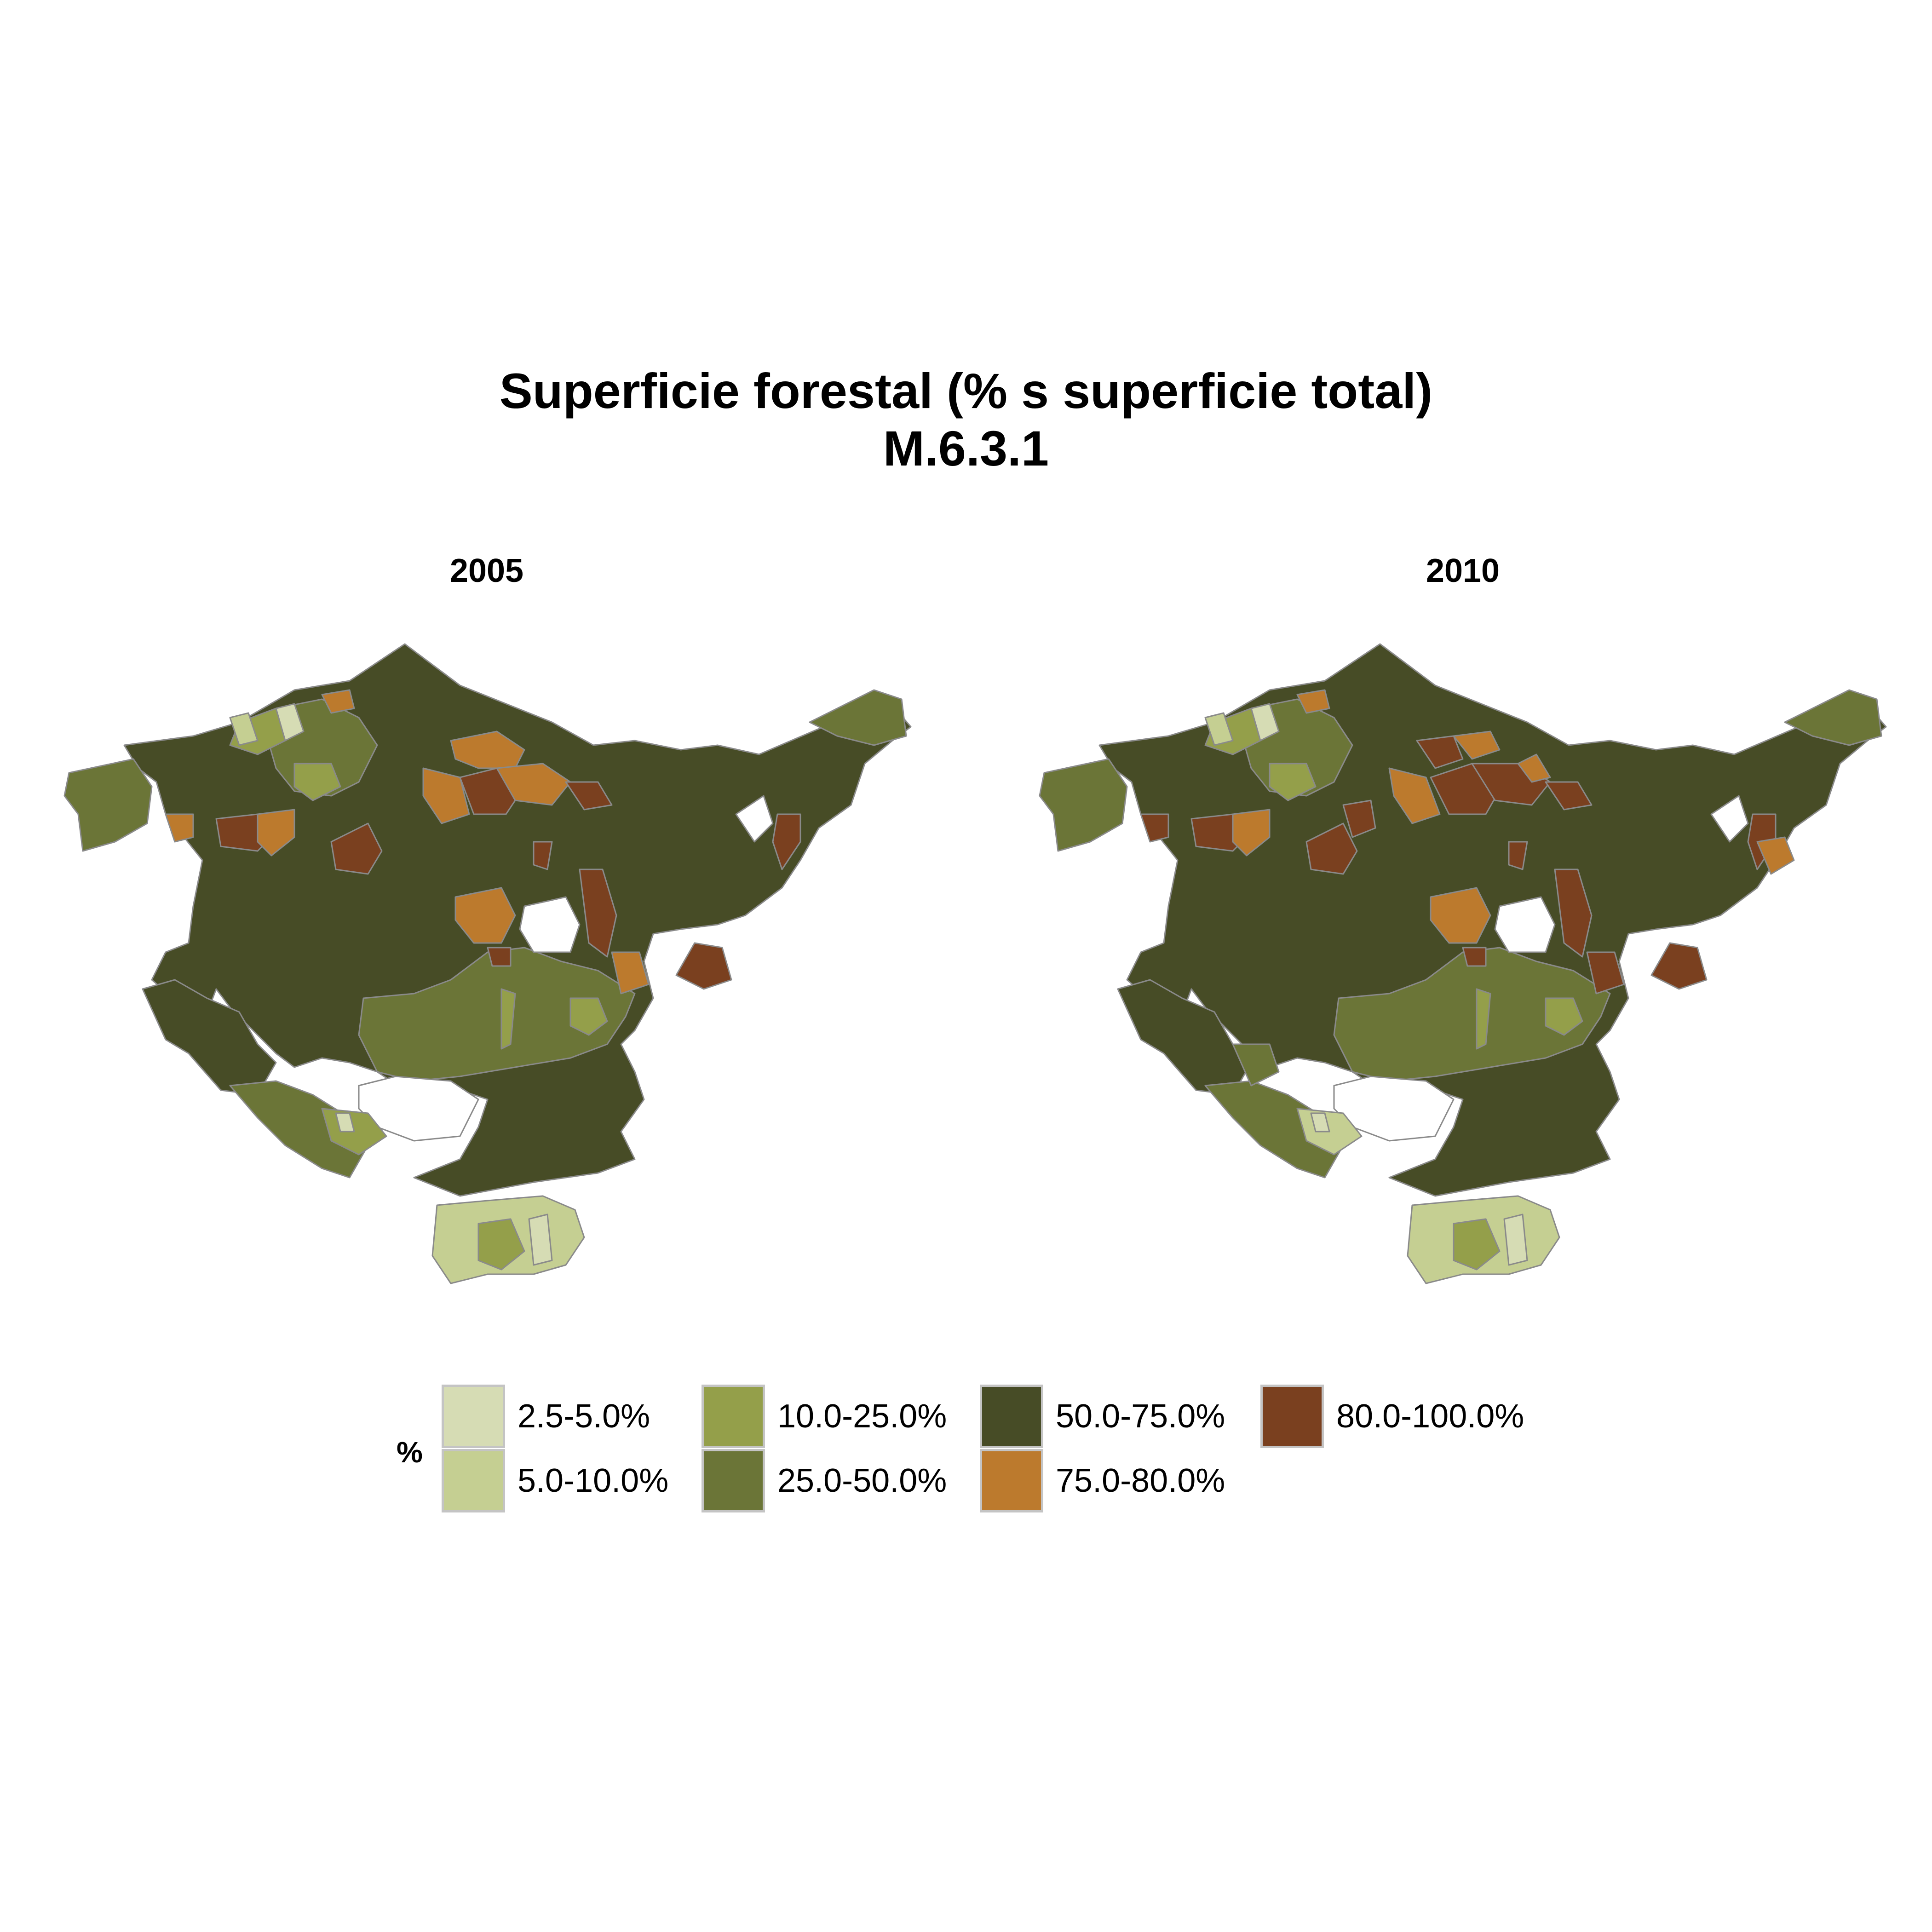 This screenshot has width=1932, height=1932. Describe the element at coordinates (1430, 1416) in the screenshot. I see `legend-label: 80.0-100.0%` at that location.